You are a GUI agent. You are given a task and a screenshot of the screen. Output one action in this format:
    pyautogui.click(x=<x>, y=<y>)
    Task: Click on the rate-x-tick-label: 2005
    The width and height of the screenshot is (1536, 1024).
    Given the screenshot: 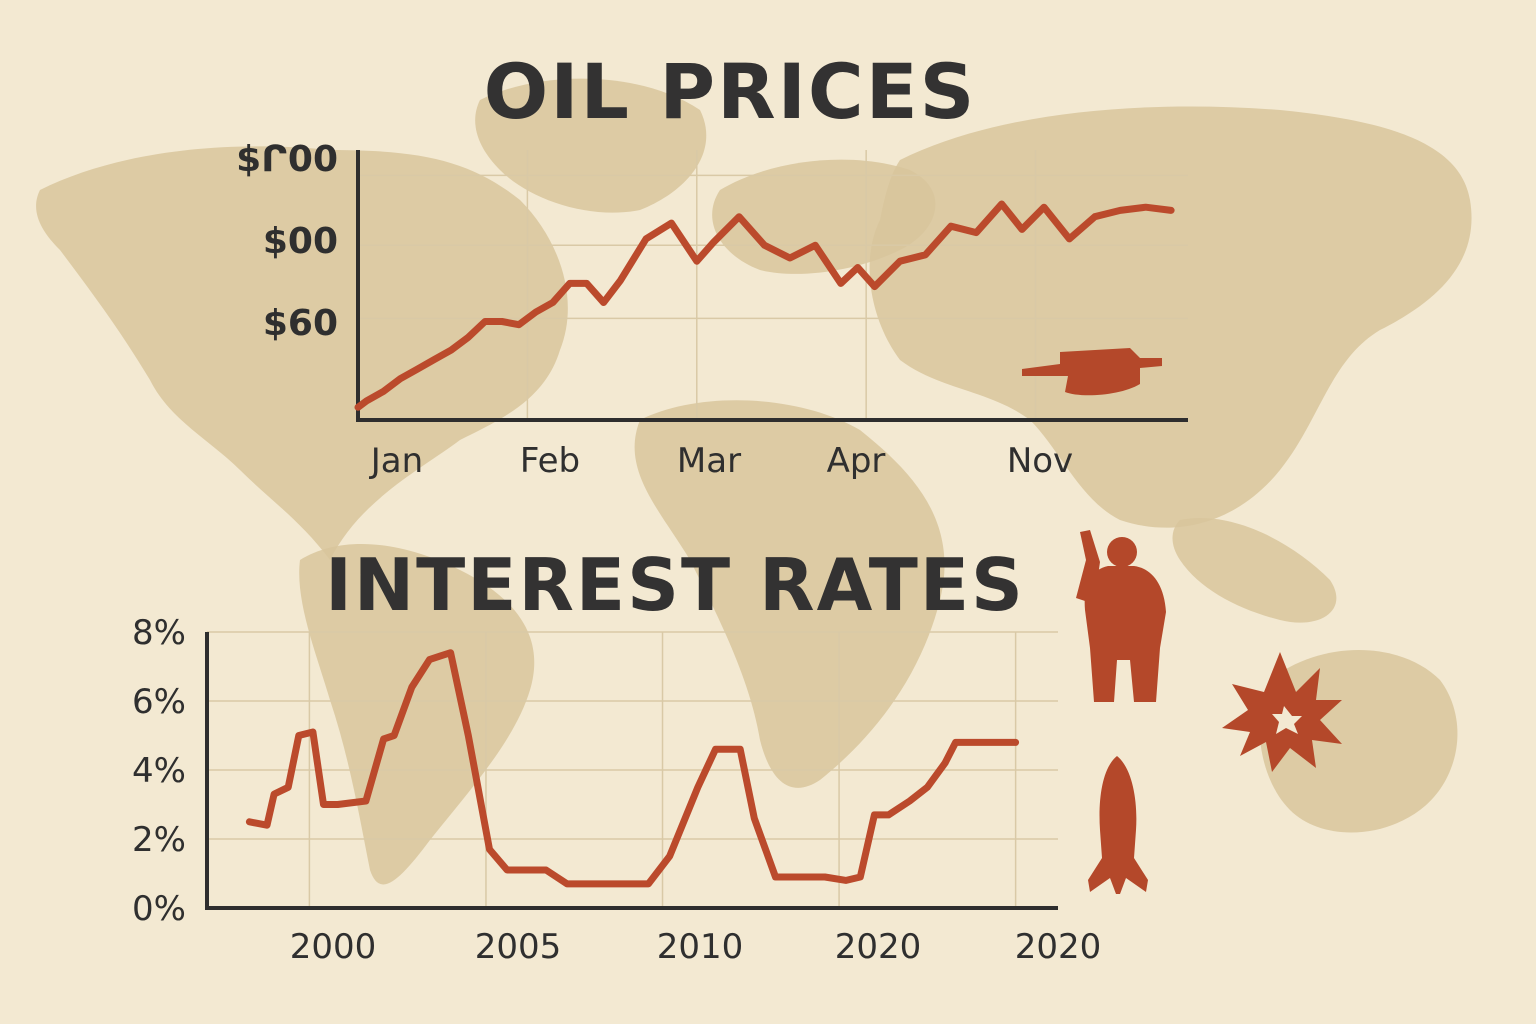 What is the action you would take?
    pyautogui.click(x=518, y=947)
    